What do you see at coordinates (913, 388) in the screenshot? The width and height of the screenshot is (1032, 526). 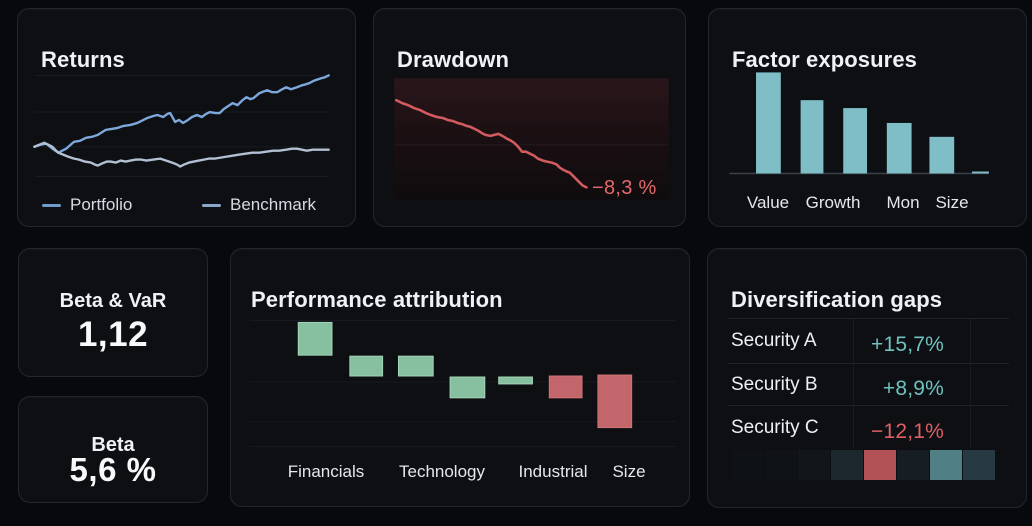 I see `security-b-value: +8,9%` at bounding box center [913, 388].